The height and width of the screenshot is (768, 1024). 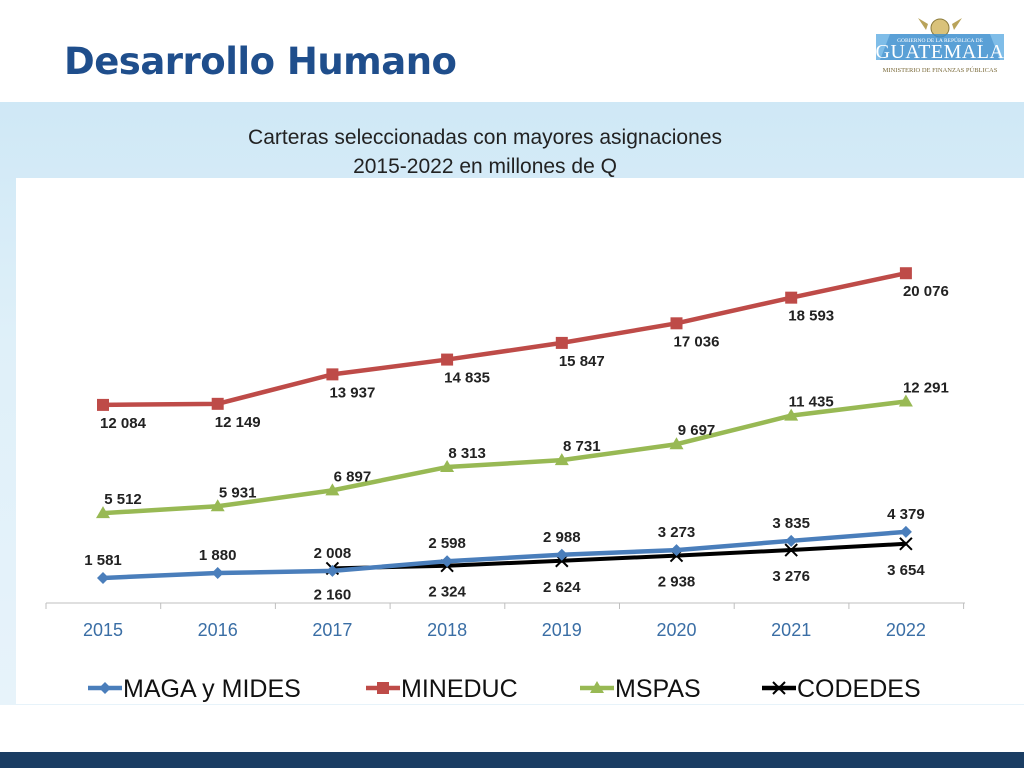 What do you see at coordinates (676, 630) in the screenshot?
I see `x-tick-label: 2020` at bounding box center [676, 630].